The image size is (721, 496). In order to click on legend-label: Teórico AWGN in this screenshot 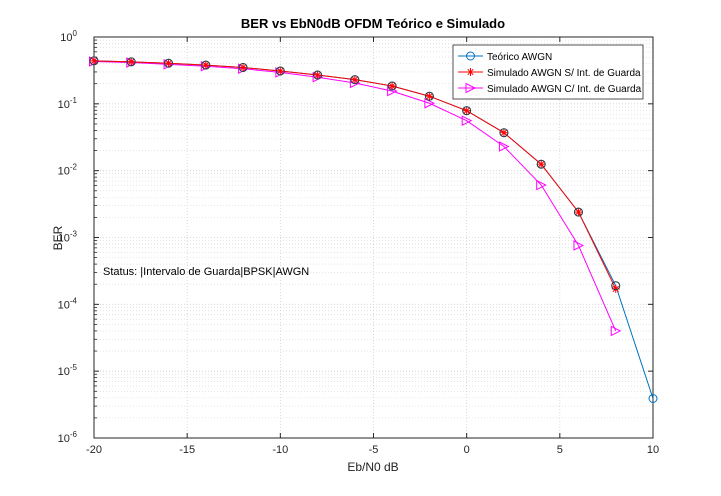, I will do `click(519, 57)`.